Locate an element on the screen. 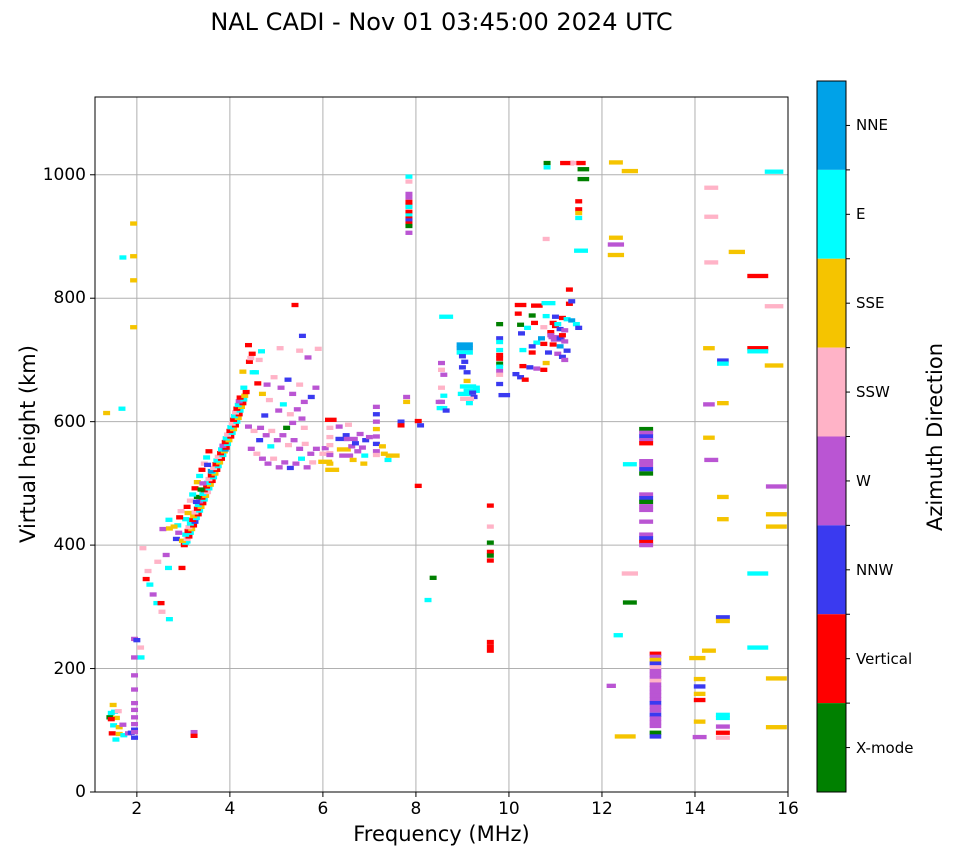 This screenshot has height=857, width=958. colorbar-tick-label: X-mode is located at coordinates (885, 747).